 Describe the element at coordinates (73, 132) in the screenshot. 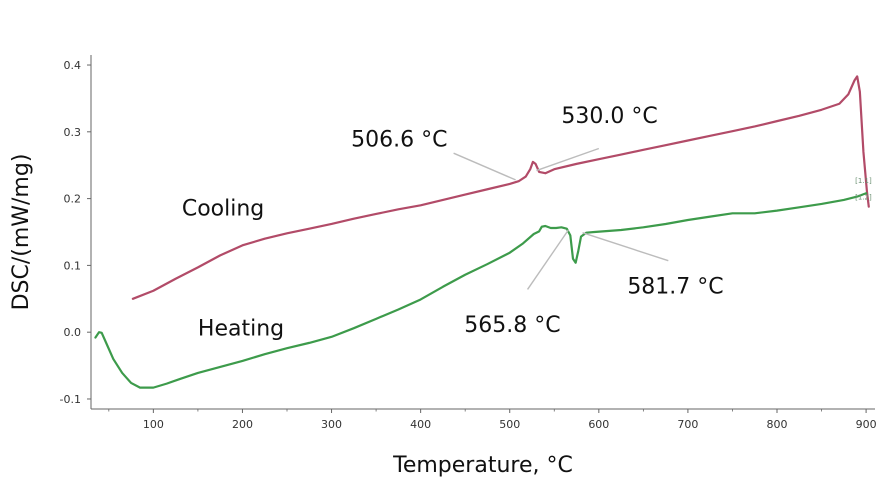

I see `y-tick-label: 0.3` at that location.